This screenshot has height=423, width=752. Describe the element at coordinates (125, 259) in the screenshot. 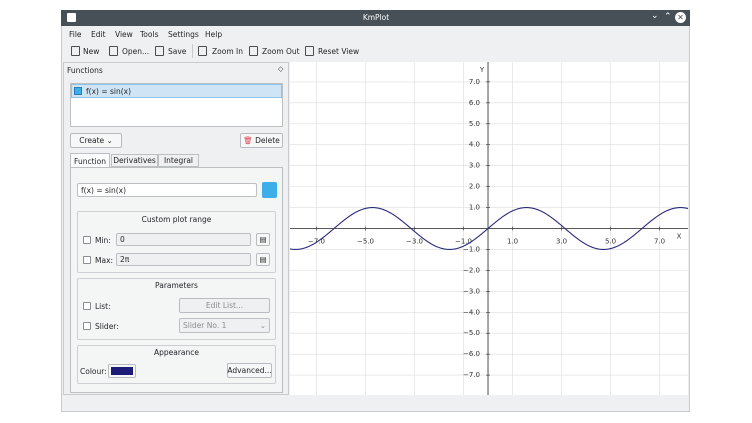

I see `max-value: 2π` at that location.